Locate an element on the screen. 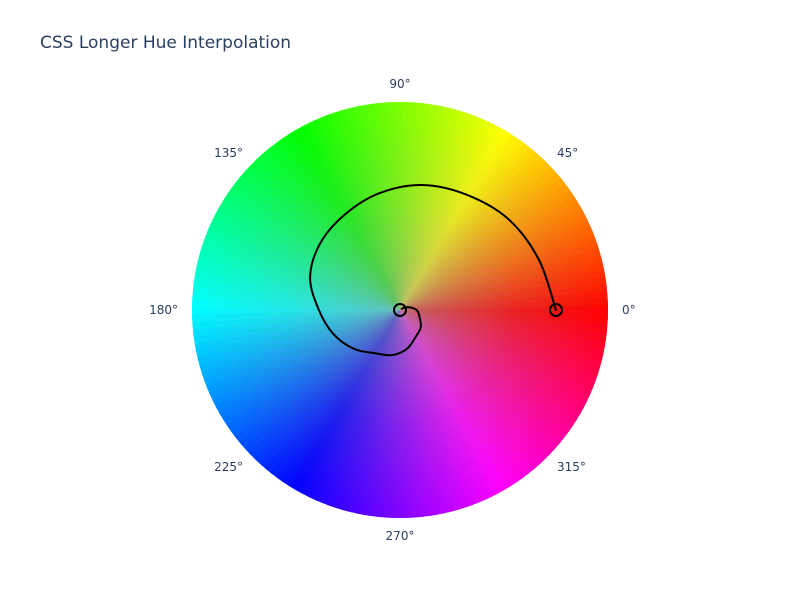 The image size is (800, 600). angular-tick-label: 90° is located at coordinates (399, 84).